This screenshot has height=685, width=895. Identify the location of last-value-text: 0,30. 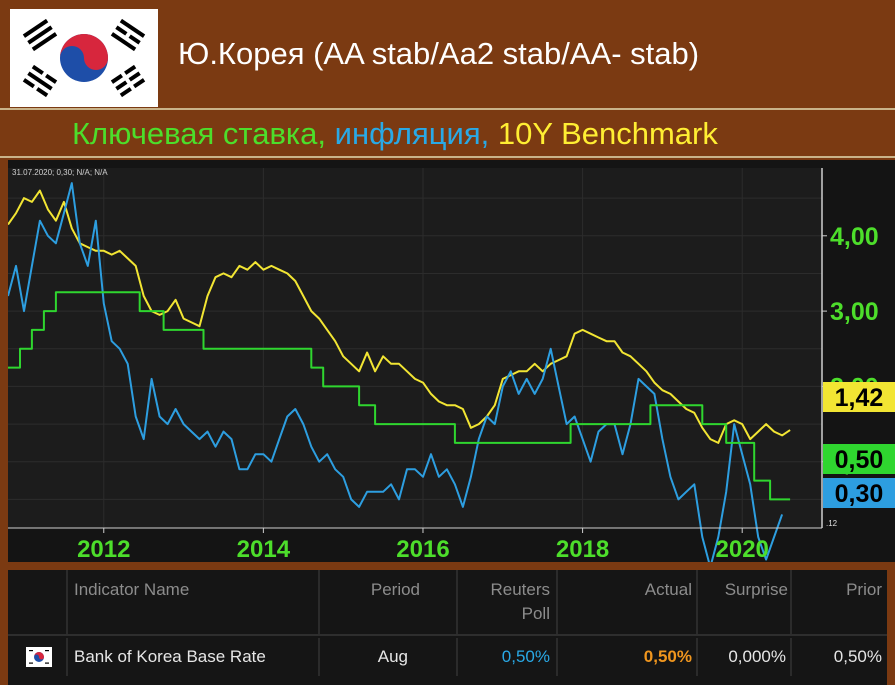
(859, 494).